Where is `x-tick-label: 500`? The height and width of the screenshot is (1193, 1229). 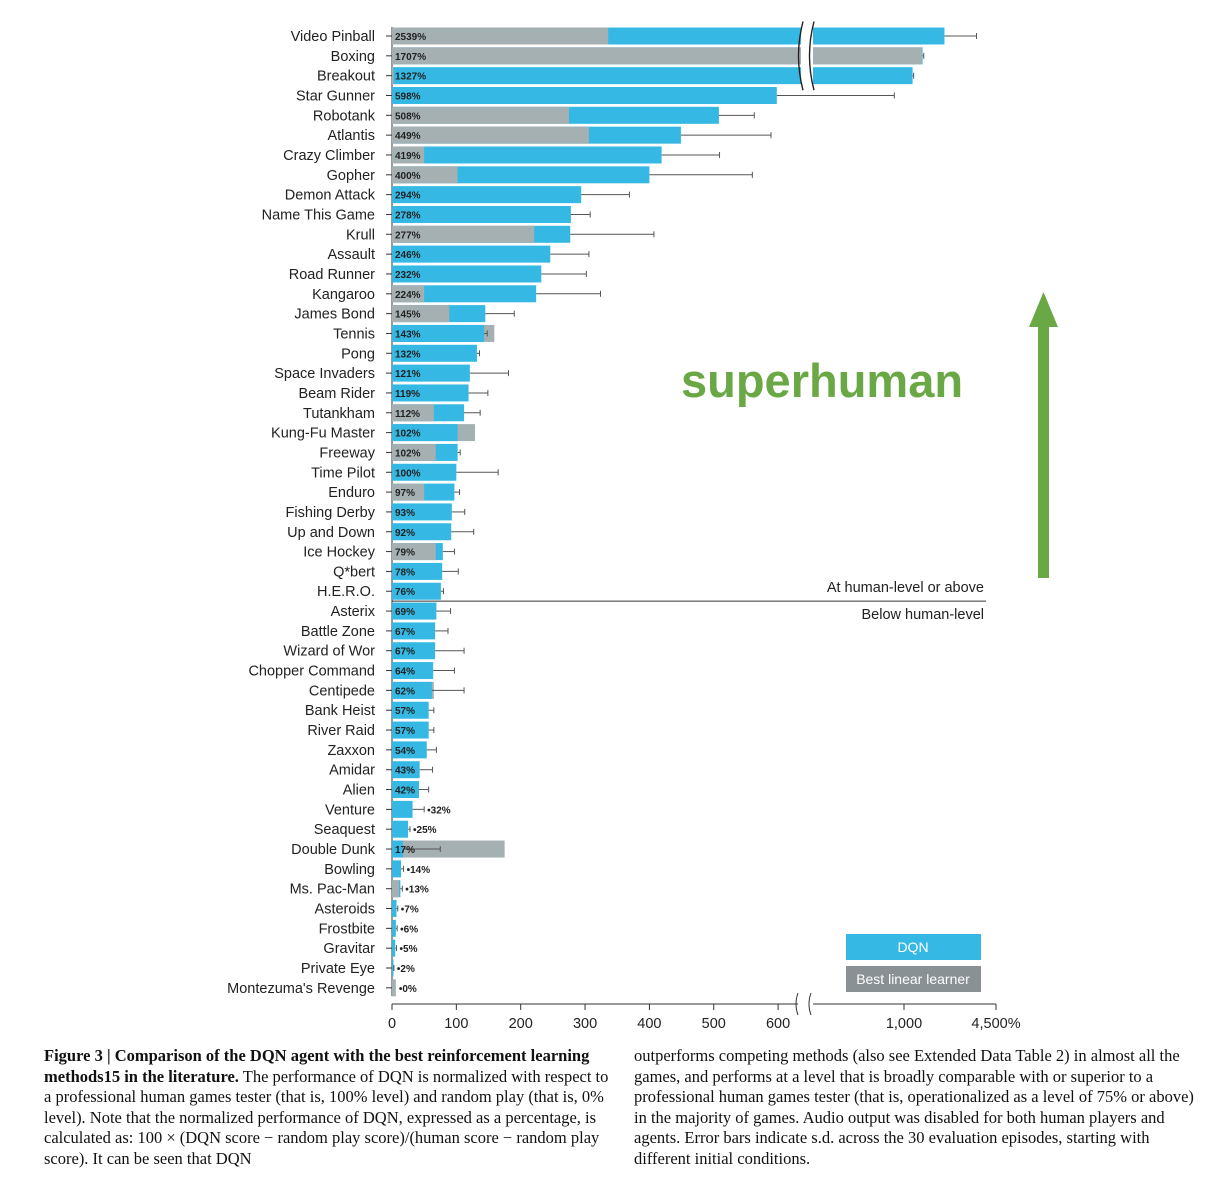 x-tick-label: 500 is located at coordinates (714, 1024).